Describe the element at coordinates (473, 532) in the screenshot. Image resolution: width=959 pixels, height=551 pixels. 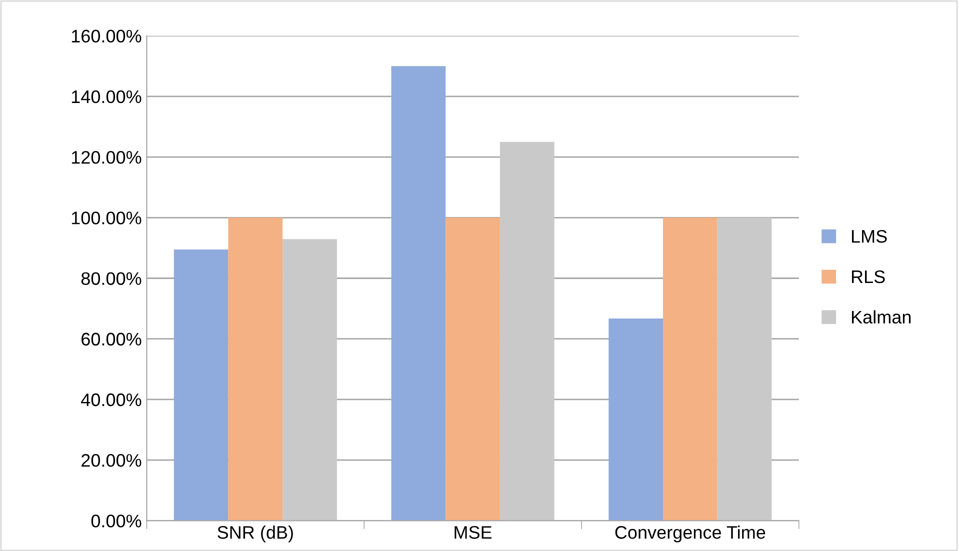
I see `x-tick-label: MSE` at that location.